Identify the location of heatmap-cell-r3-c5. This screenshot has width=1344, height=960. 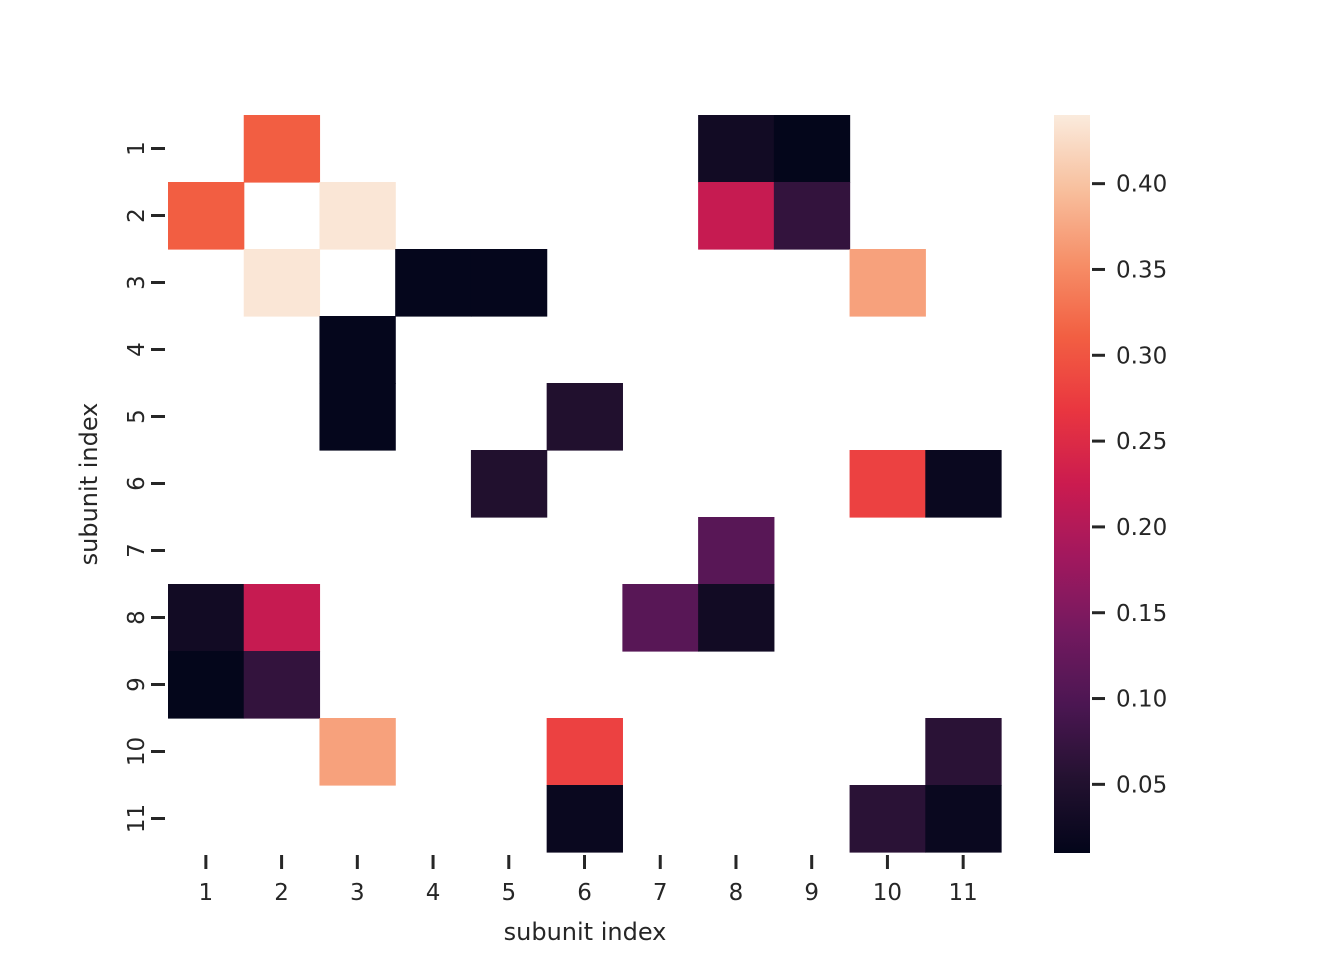
(509, 283).